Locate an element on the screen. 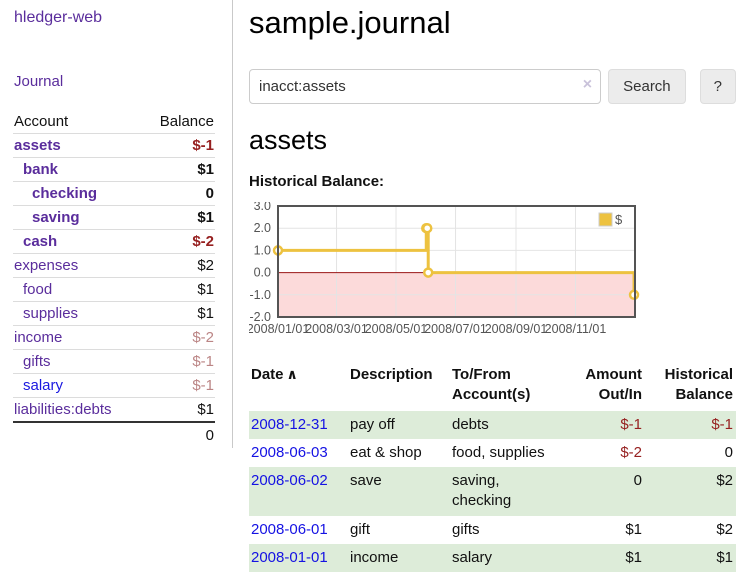  search-box: × is located at coordinates (425, 86).